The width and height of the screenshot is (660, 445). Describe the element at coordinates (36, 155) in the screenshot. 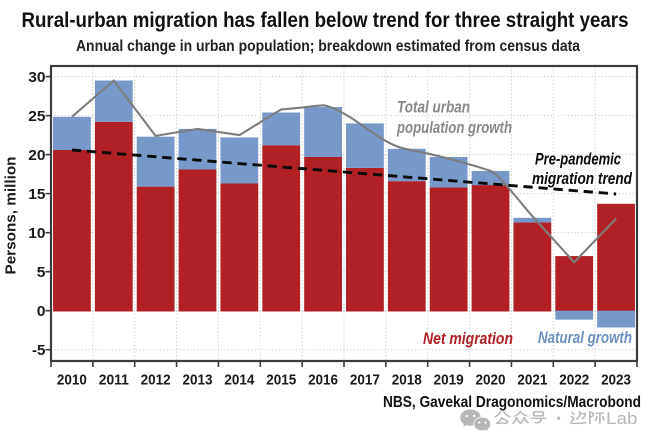

I see `svg-text: 20` at that location.